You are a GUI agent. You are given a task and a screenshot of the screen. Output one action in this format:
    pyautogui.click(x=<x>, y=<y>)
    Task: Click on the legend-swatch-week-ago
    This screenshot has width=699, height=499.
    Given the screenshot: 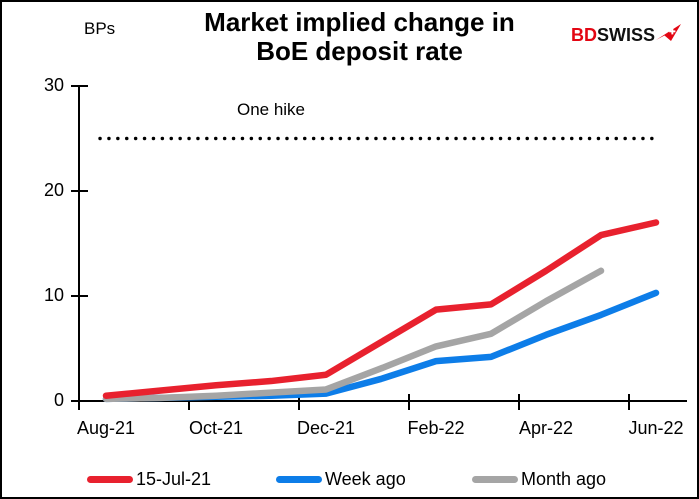 What is the action you would take?
    pyautogui.click(x=299, y=479)
    